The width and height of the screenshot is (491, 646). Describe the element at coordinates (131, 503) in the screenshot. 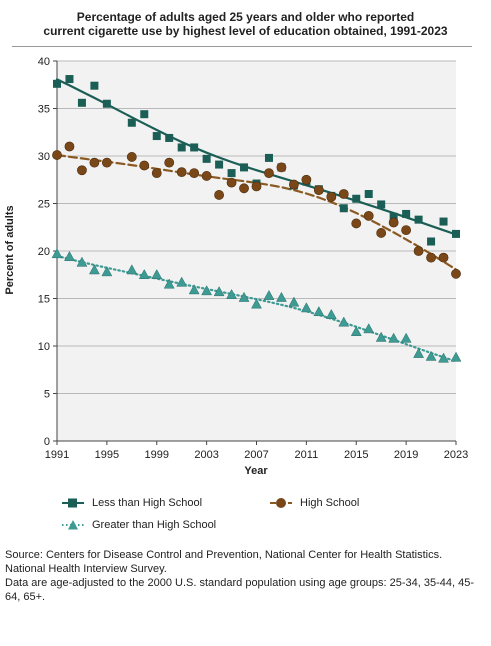

I see `legend-less-than-high-school: Less than High School` at that location.